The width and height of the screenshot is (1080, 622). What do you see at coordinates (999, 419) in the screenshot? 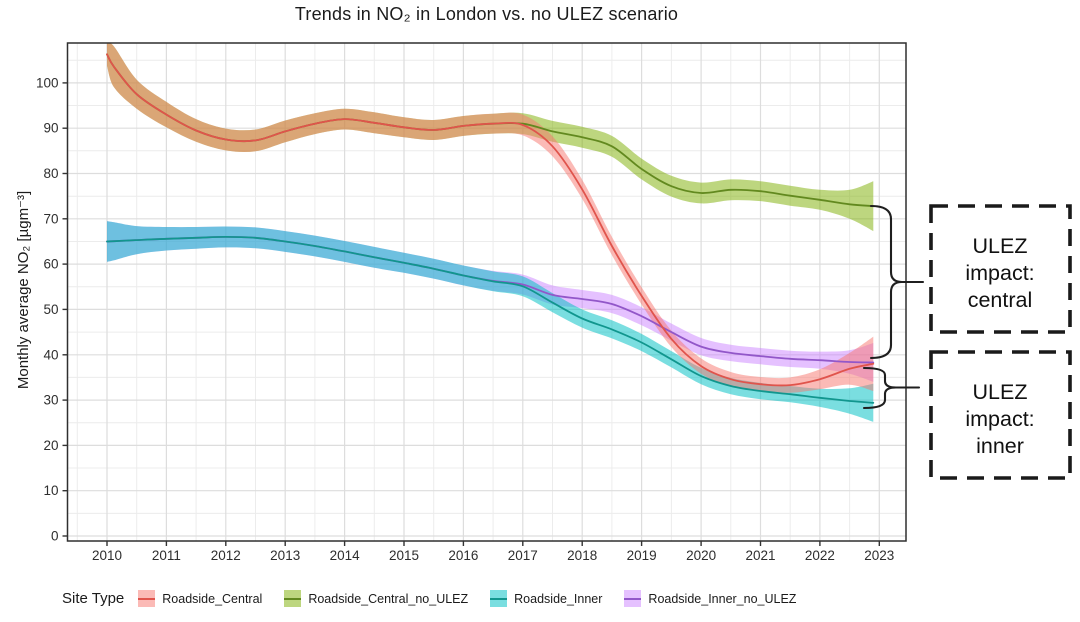
I see `ulez-impact-inner-line2: impact:` at bounding box center [999, 419].